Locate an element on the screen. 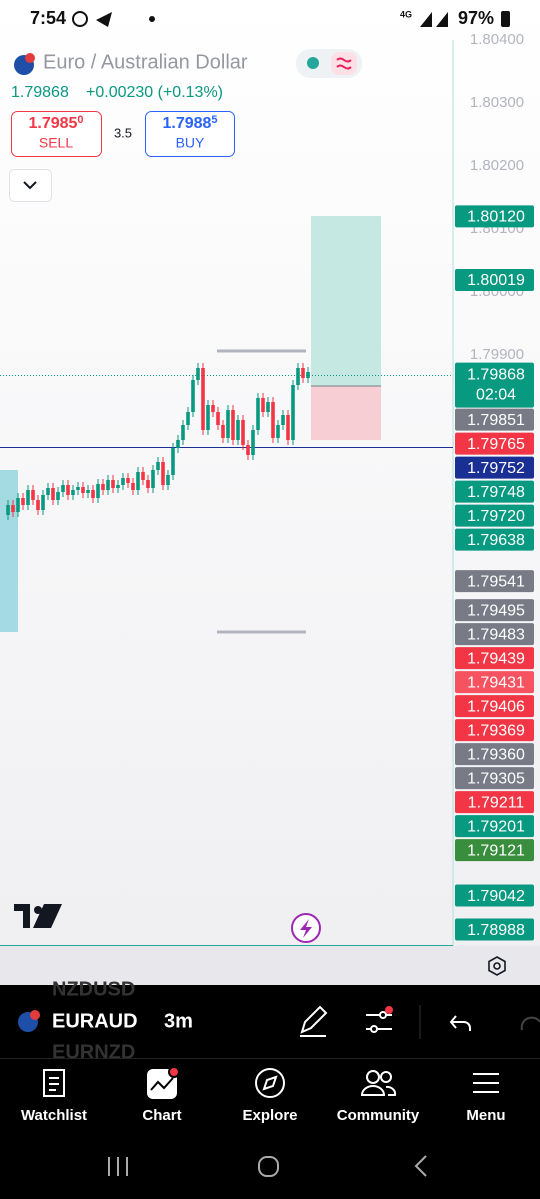 The width and height of the screenshot is (540, 1199). notification-dot is located at coordinates (174, 1072).